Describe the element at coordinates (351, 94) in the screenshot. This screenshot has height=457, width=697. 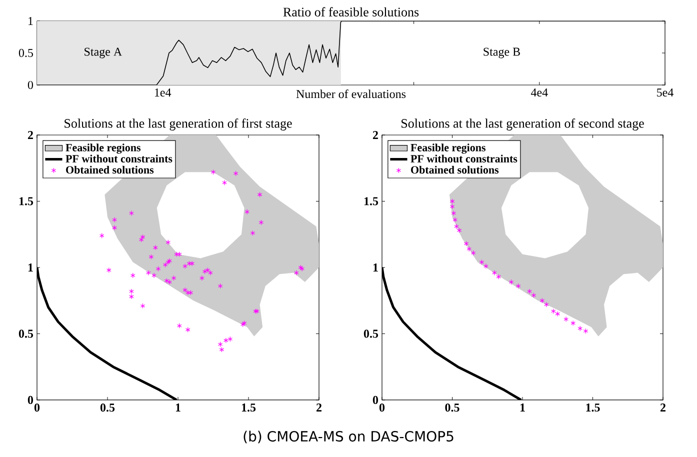
I see `x-axis-title: Number of evaluations` at that location.